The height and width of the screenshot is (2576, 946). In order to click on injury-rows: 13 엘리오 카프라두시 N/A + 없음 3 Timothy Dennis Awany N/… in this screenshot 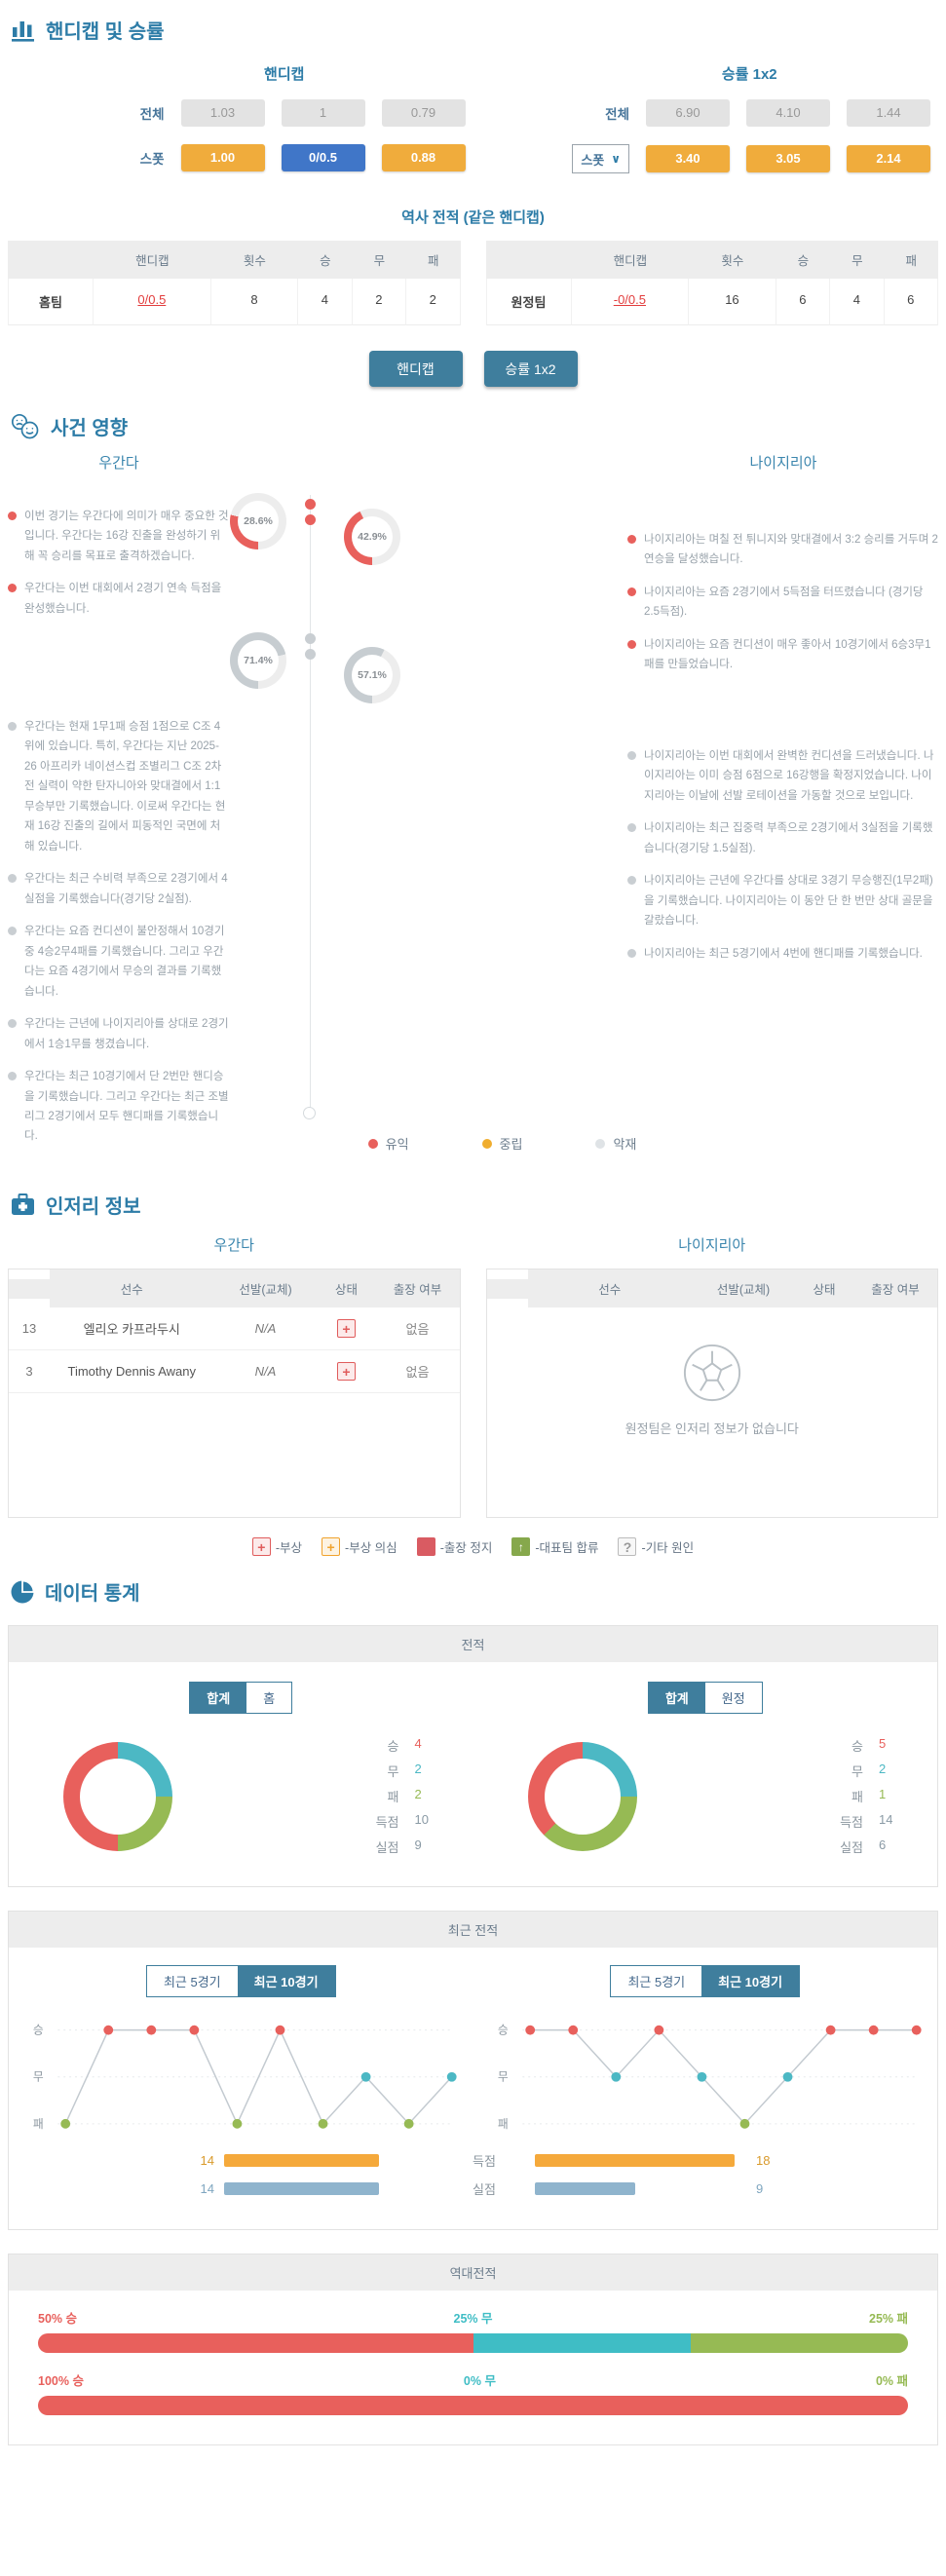, I will do `click(234, 1350)`.